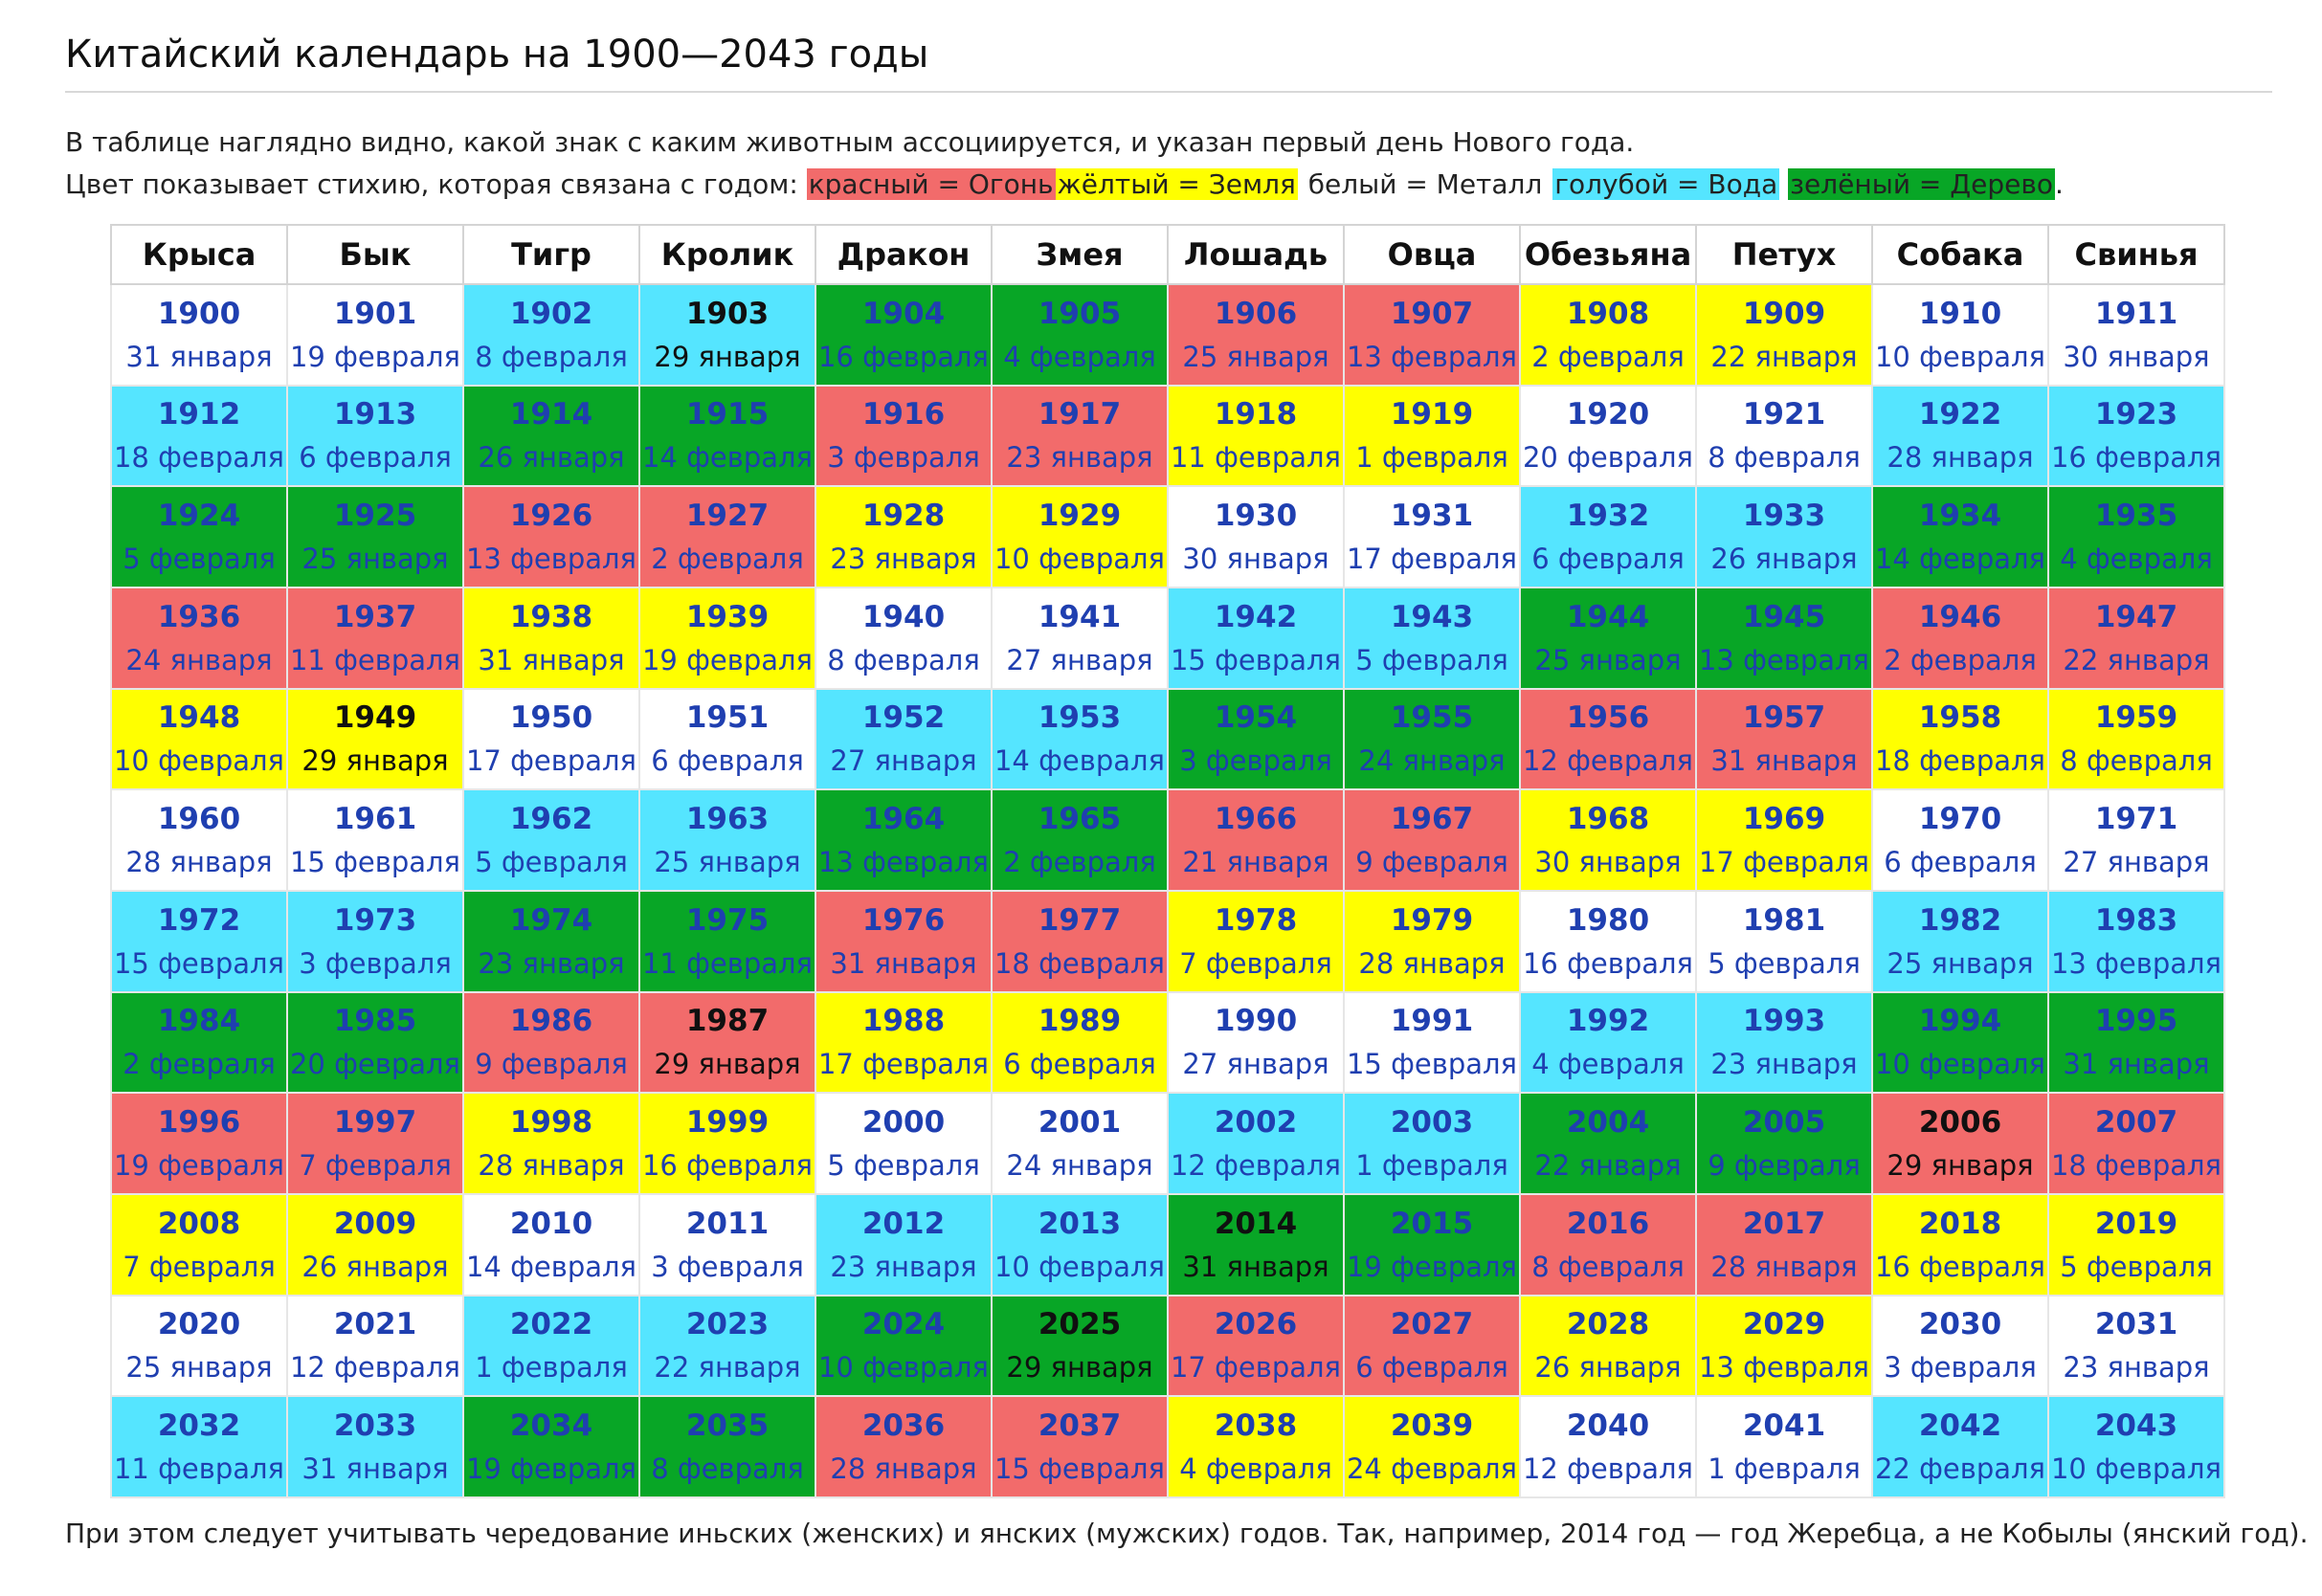  What do you see at coordinates (1784, 1224) in the screenshot?
I see `year-link: 2017` at bounding box center [1784, 1224].